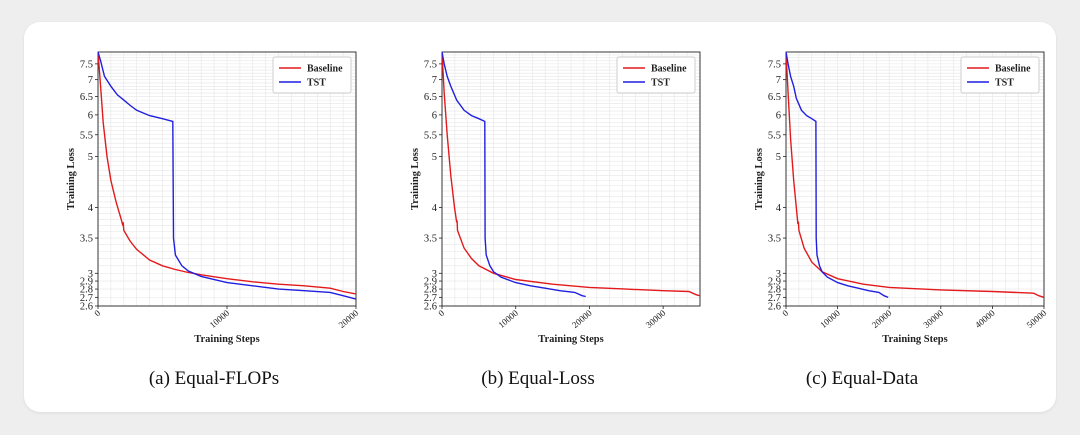 The image size is (1080, 435). Describe the element at coordinates (538, 378) in the screenshot. I see `caption-equal-loss: (b) Equal-Loss` at that location.